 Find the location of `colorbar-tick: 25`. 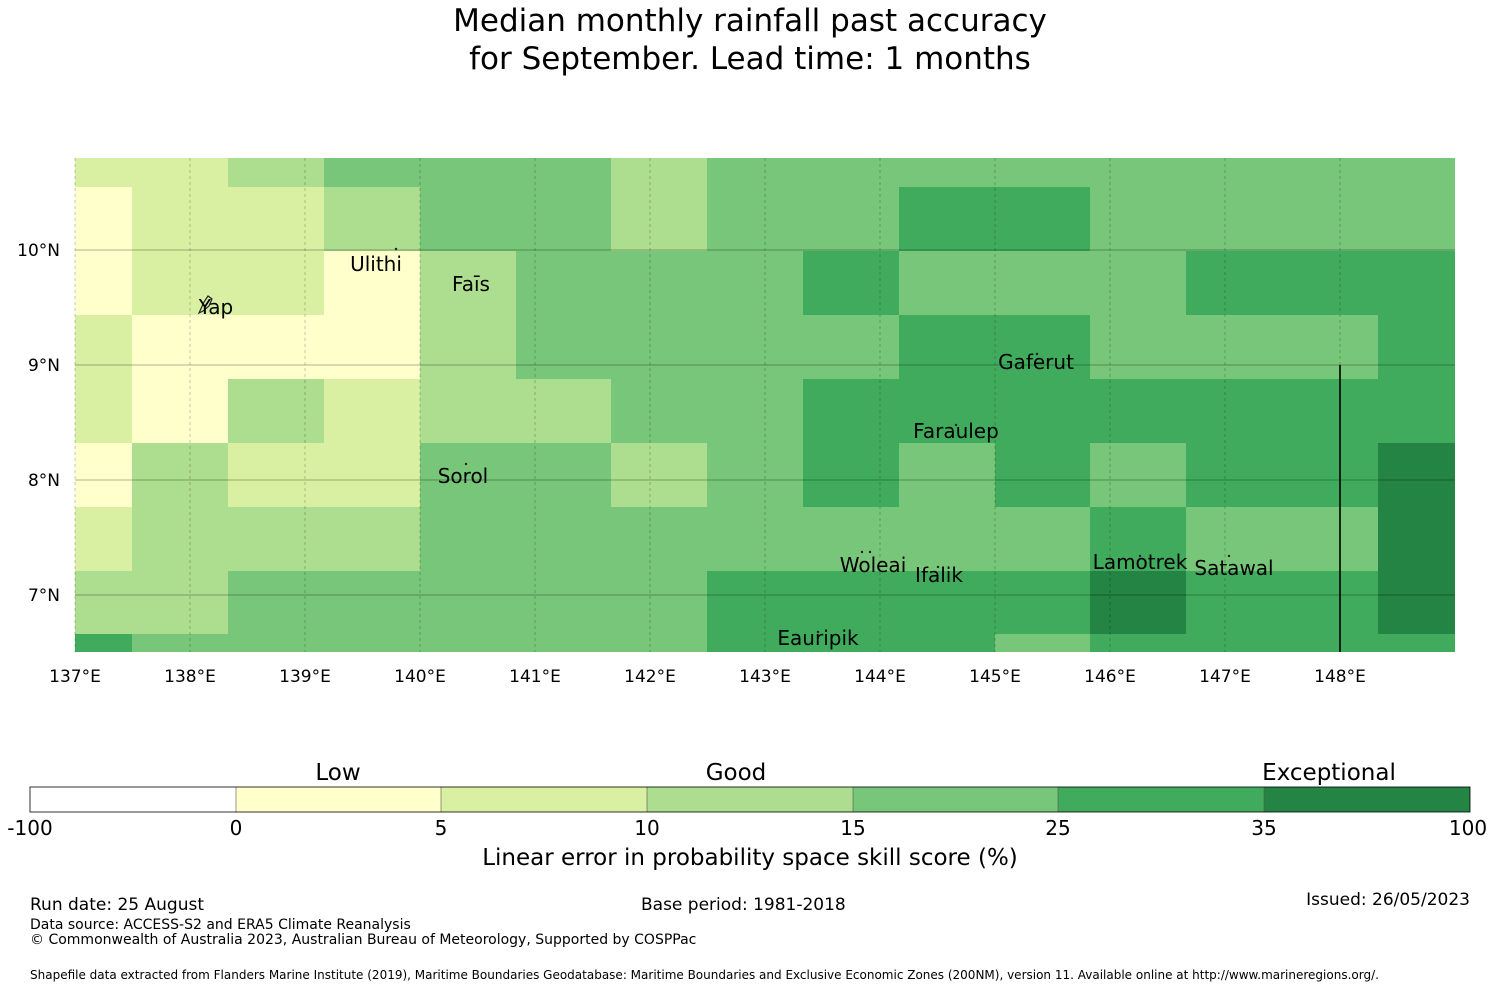

colorbar-tick: 25 is located at coordinates (1058, 828).